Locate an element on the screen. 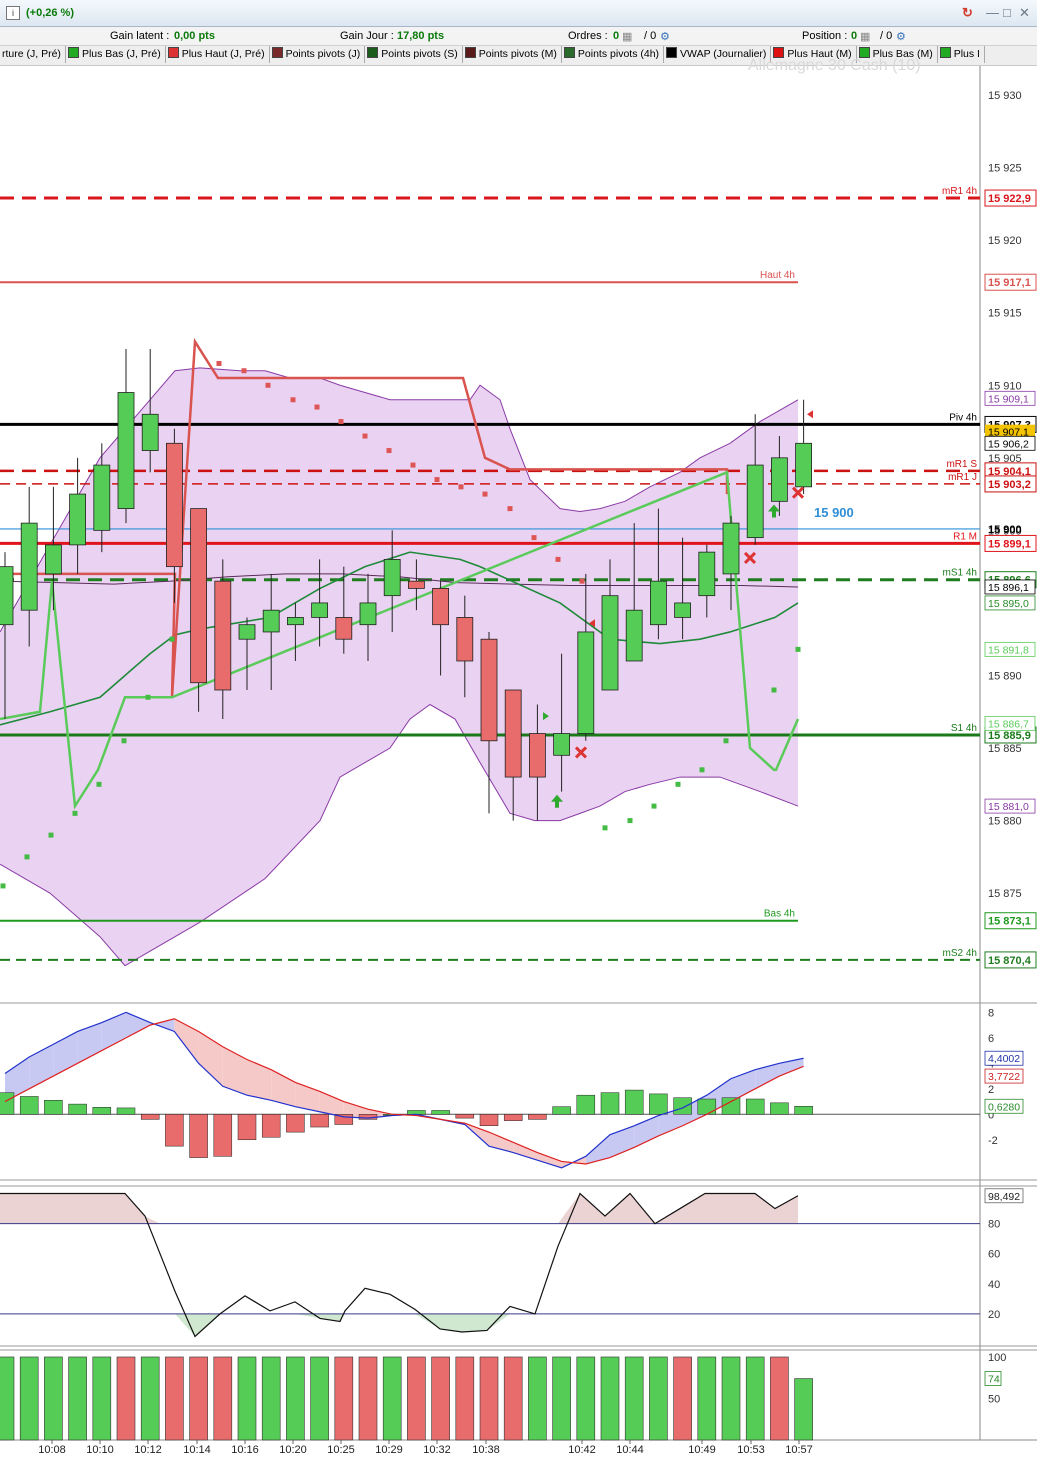  legend-item: Points pivots (S) is located at coordinates (414, 54).